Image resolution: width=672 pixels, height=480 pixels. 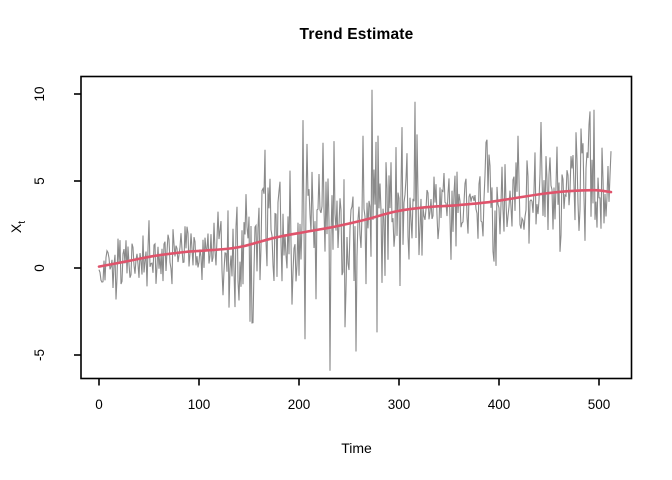 I want to click on y-tick-label: 5, so click(x=39, y=181).